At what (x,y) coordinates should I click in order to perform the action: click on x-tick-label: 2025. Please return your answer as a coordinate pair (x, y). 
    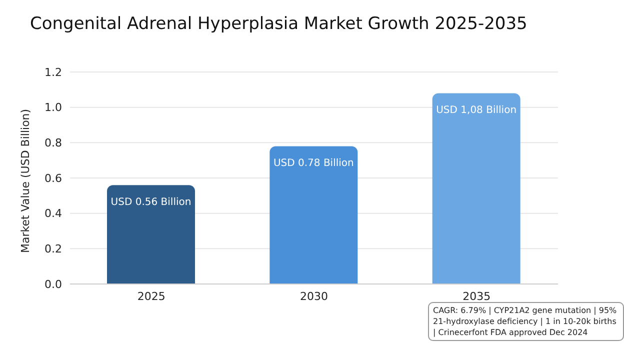
    Looking at the image, I should click on (151, 296).